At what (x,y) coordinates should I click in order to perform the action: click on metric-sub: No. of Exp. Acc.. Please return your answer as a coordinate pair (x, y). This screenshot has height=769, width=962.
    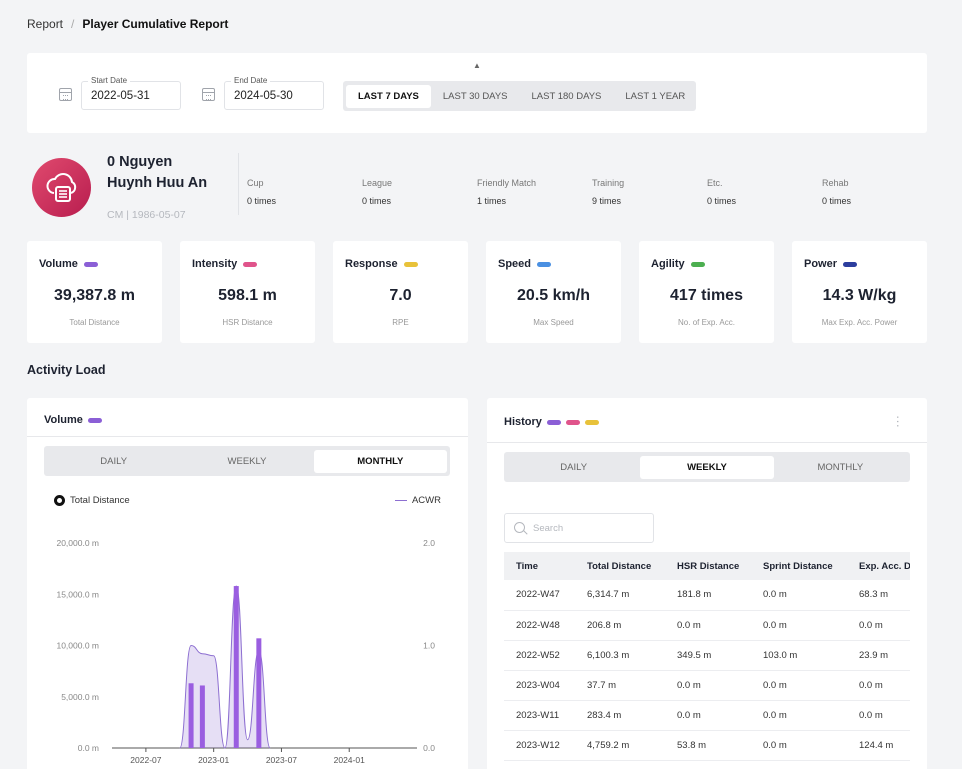
    Looking at the image, I should click on (706, 322).